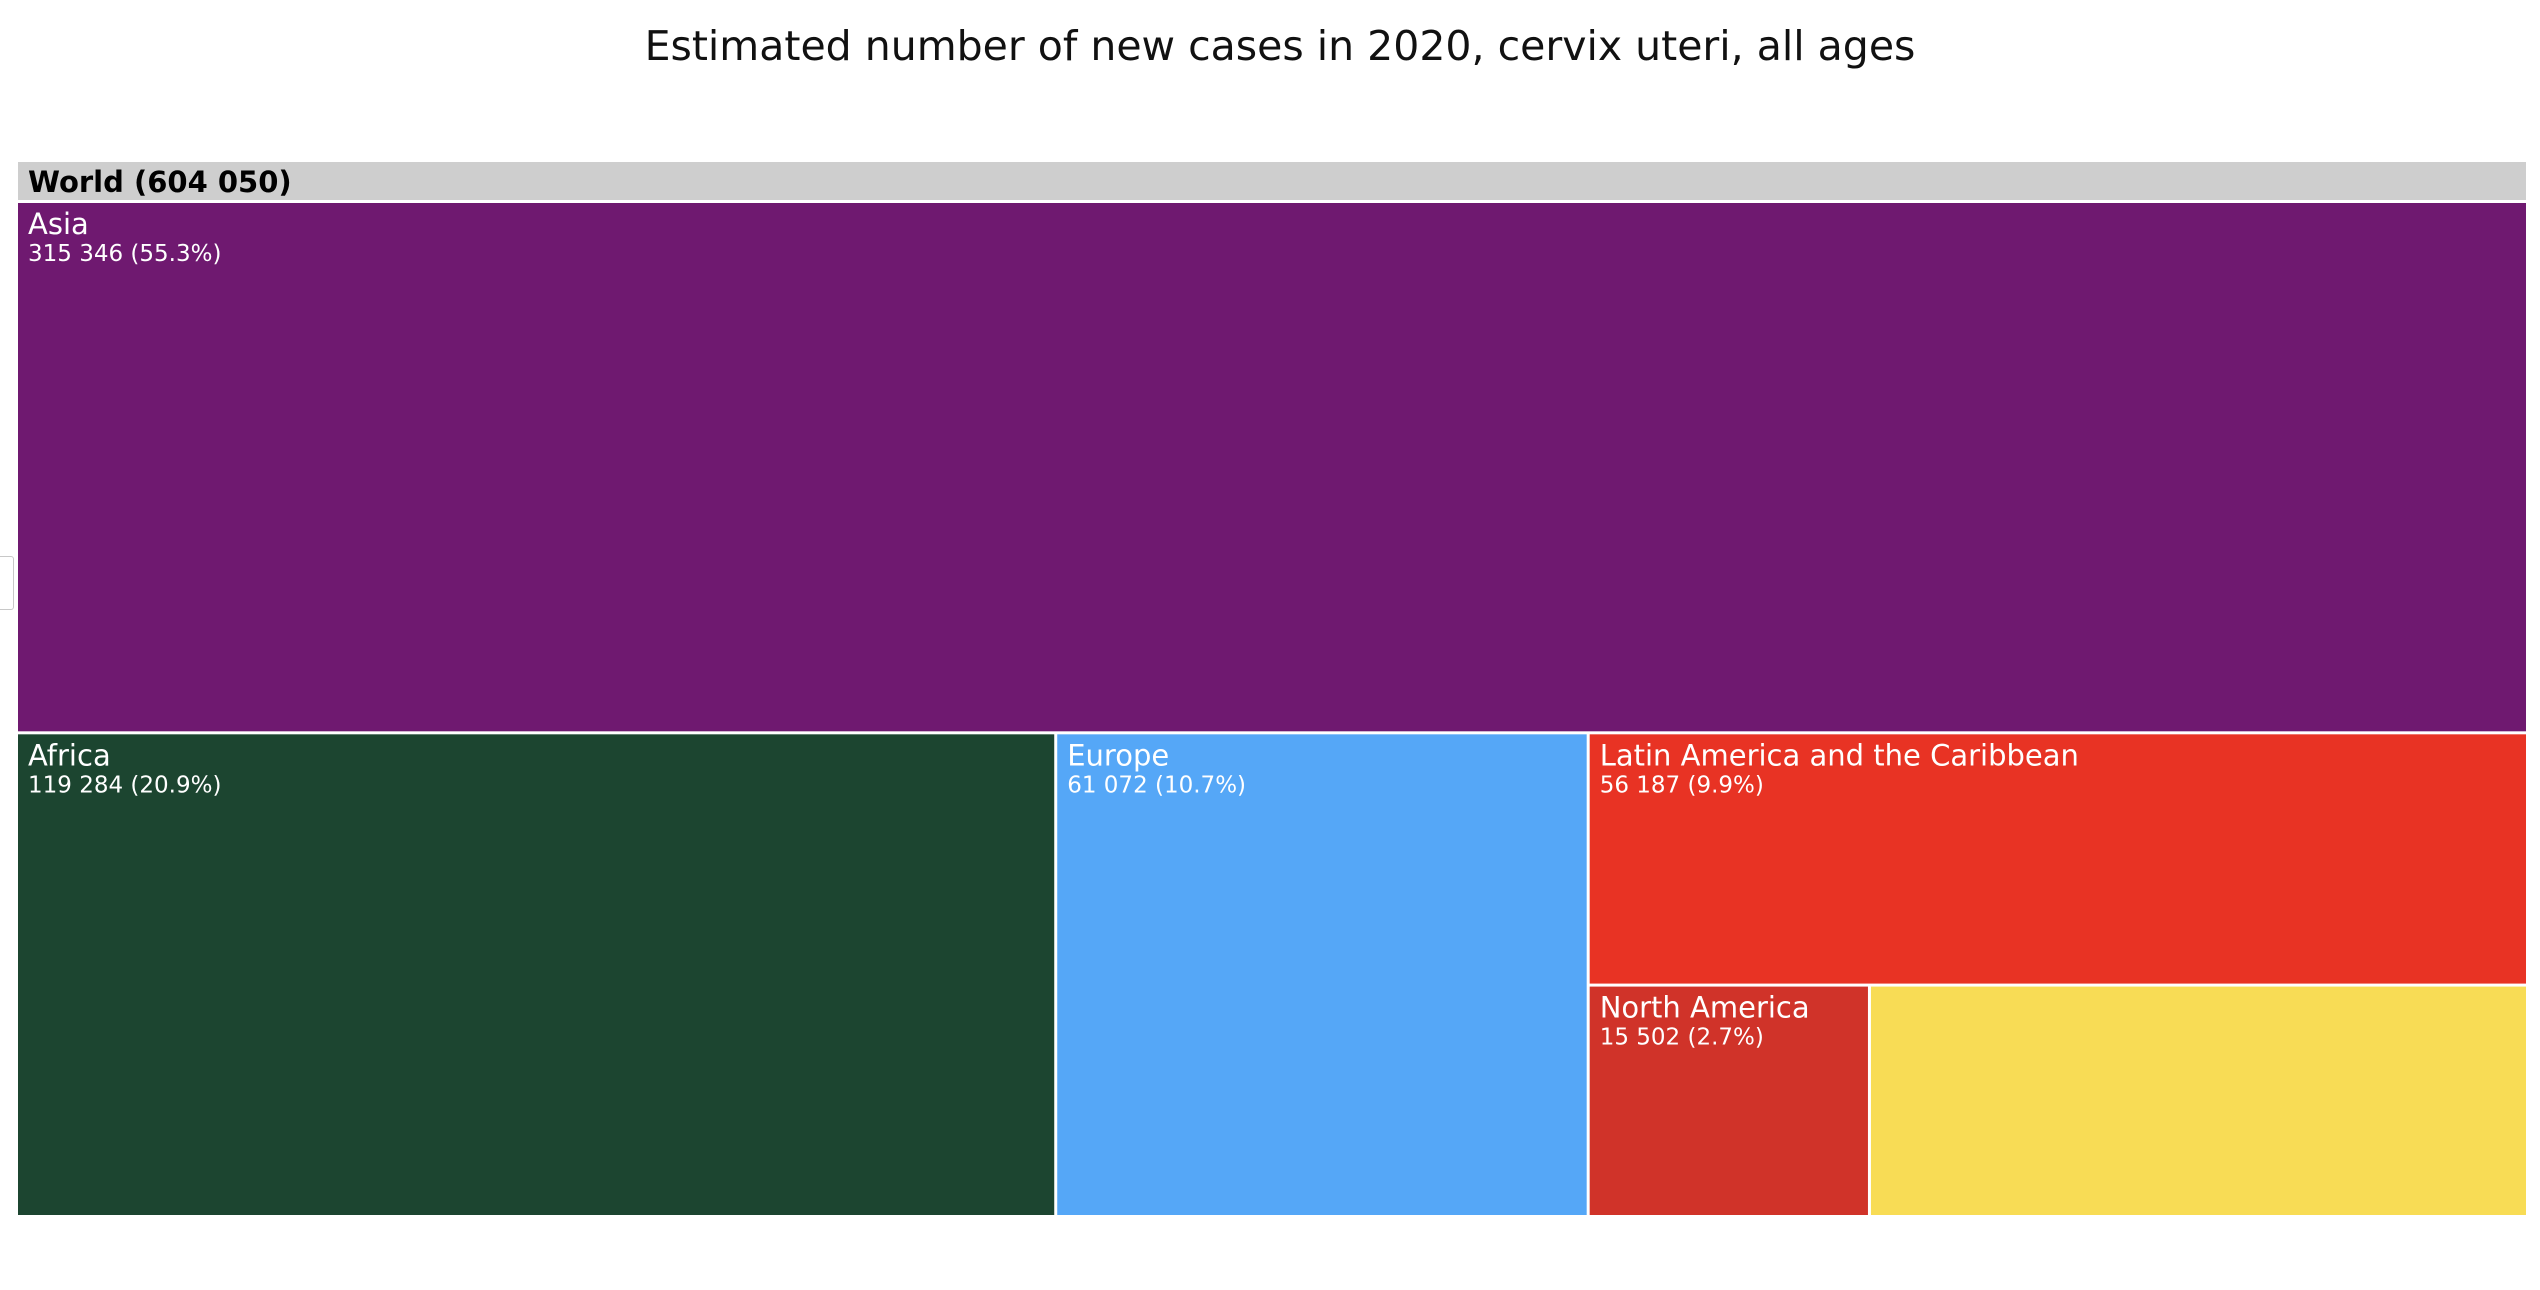 The image size is (2540, 1290). What do you see at coordinates (1272, 181) in the screenshot?
I see `world-header` at bounding box center [1272, 181].